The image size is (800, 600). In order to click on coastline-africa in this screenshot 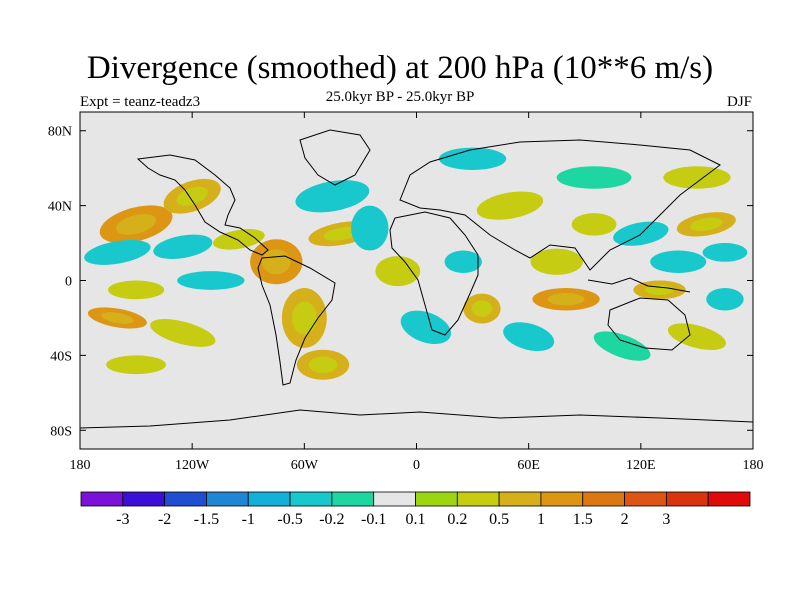, I will do `click(434, 273)`.